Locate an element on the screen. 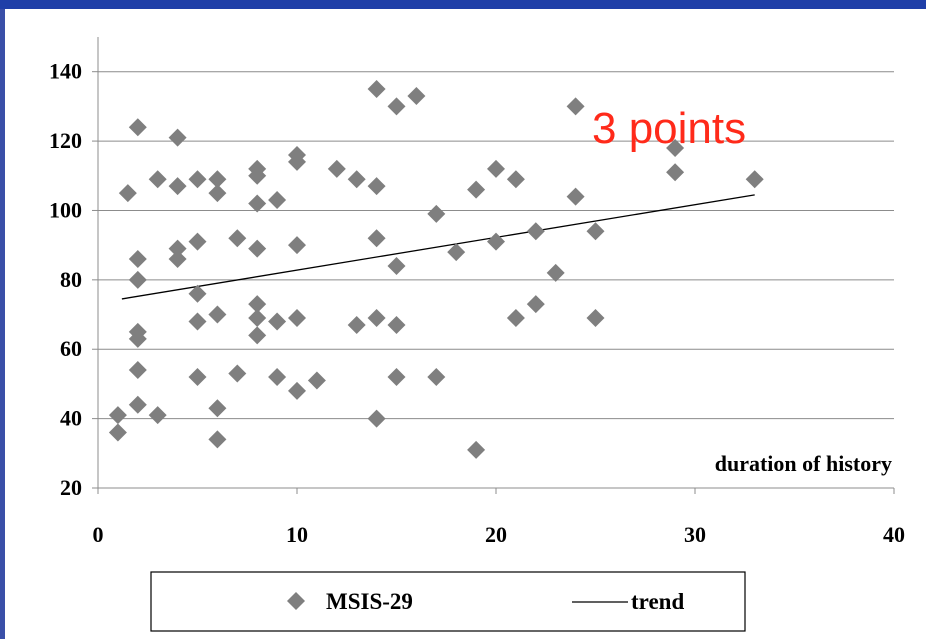 This screenshot has height=639, width=926. y-tick-label-20: 20 is located at coordinates (71, 487).